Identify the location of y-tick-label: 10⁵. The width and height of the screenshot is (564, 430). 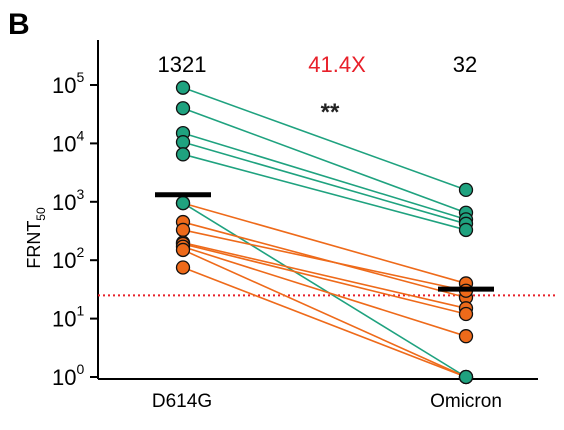
(68, 83).